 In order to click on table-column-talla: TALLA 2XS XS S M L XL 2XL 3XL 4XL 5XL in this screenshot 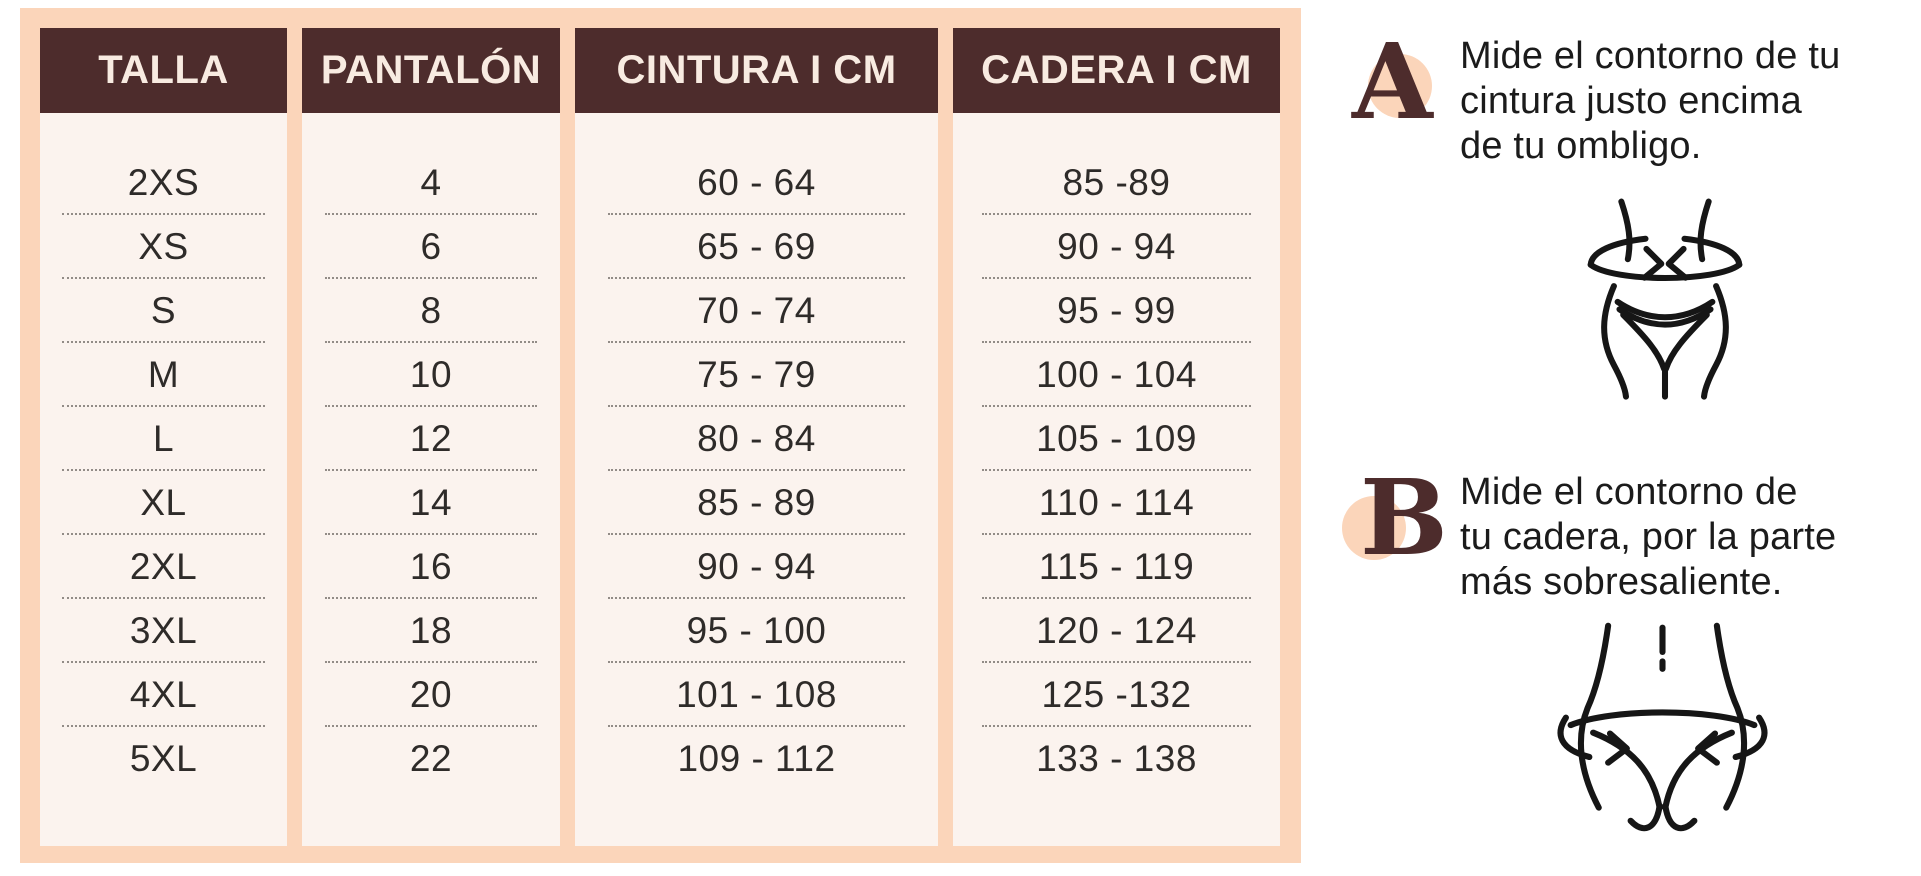, I will do `click(163, 437)`.